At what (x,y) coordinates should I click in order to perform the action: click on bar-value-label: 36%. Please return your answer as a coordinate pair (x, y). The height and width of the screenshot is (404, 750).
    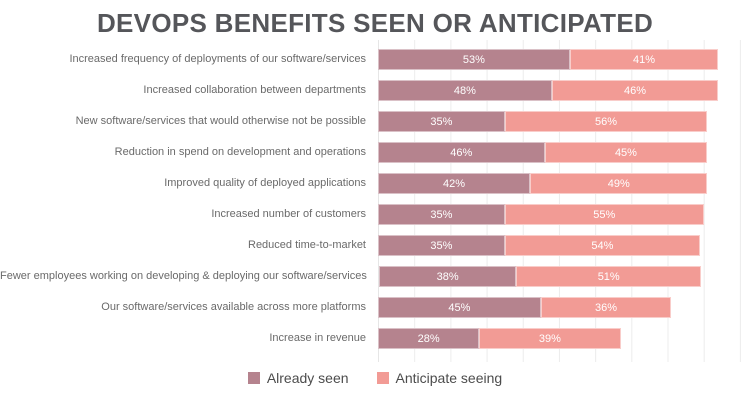
    Looking at the image, I should click on (606, 307).